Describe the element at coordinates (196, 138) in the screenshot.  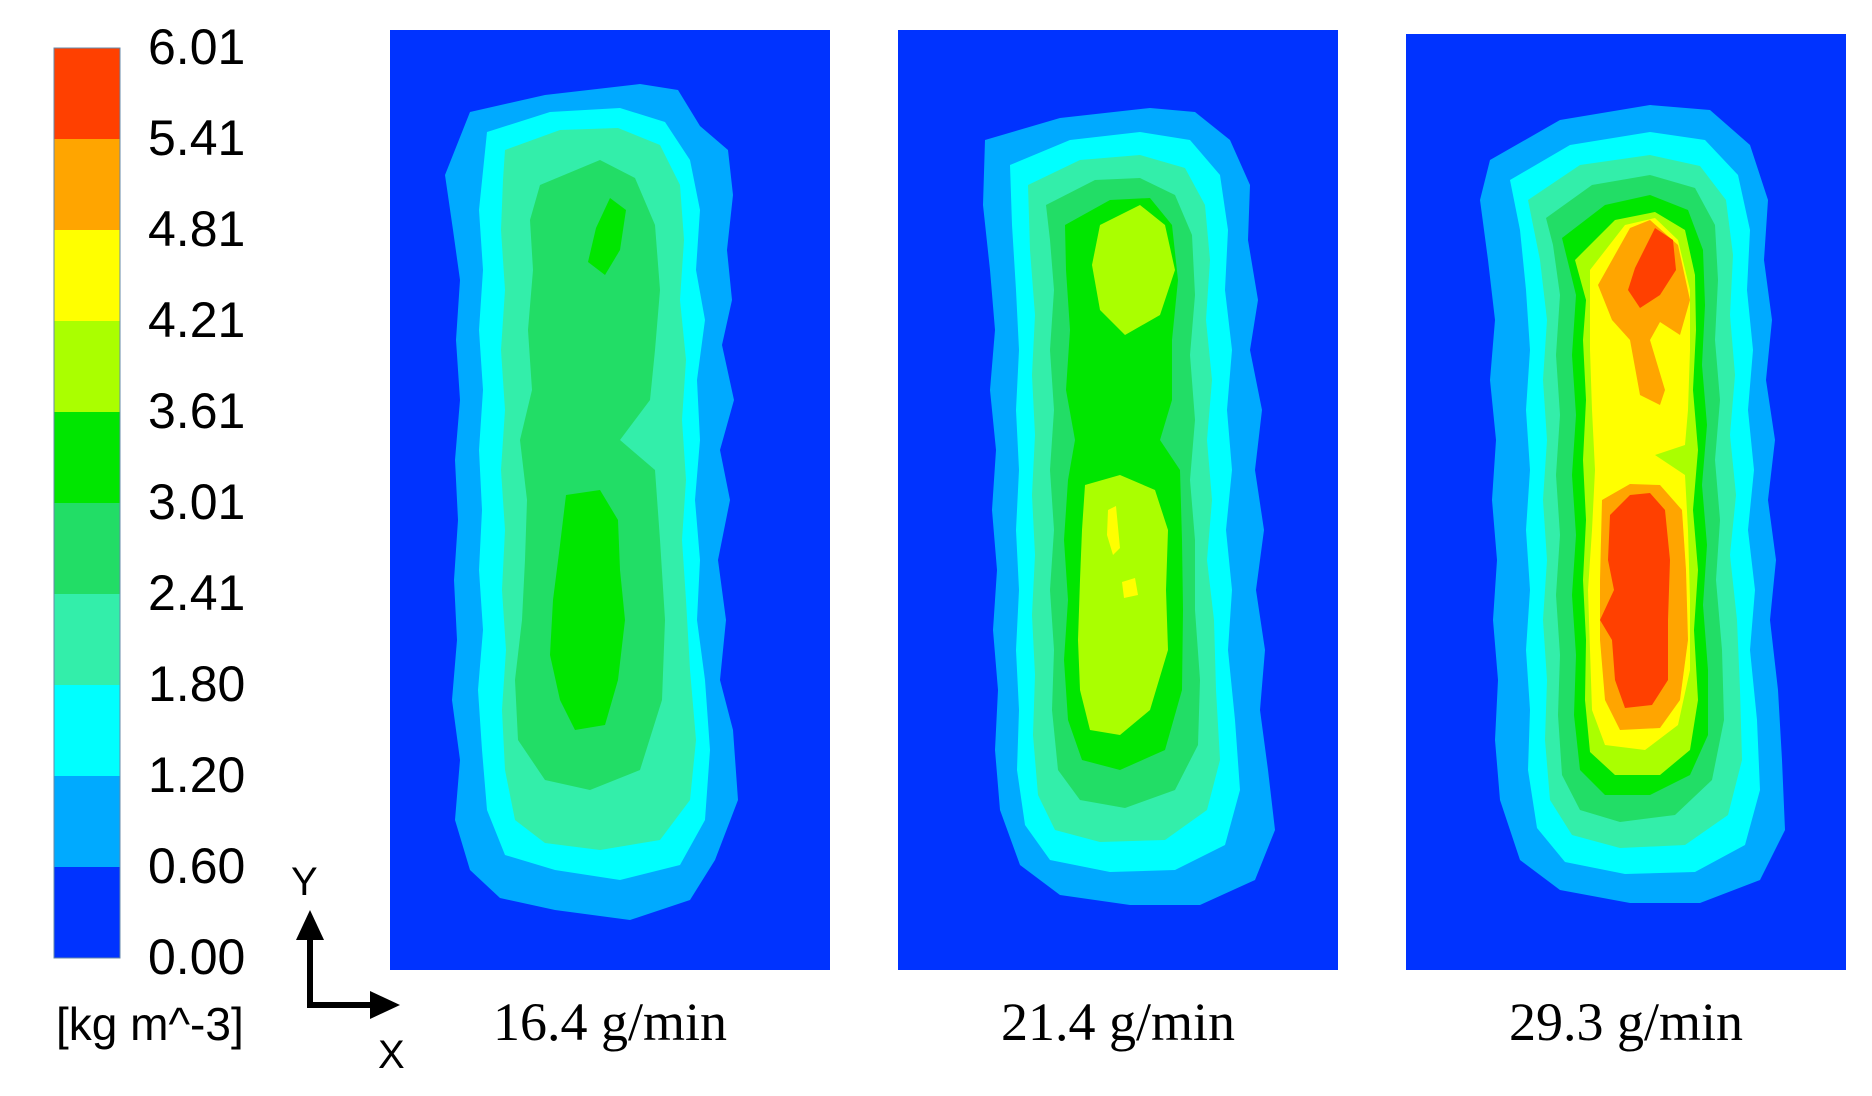
I see `colorbar-tick-label: 5.41` at that location.